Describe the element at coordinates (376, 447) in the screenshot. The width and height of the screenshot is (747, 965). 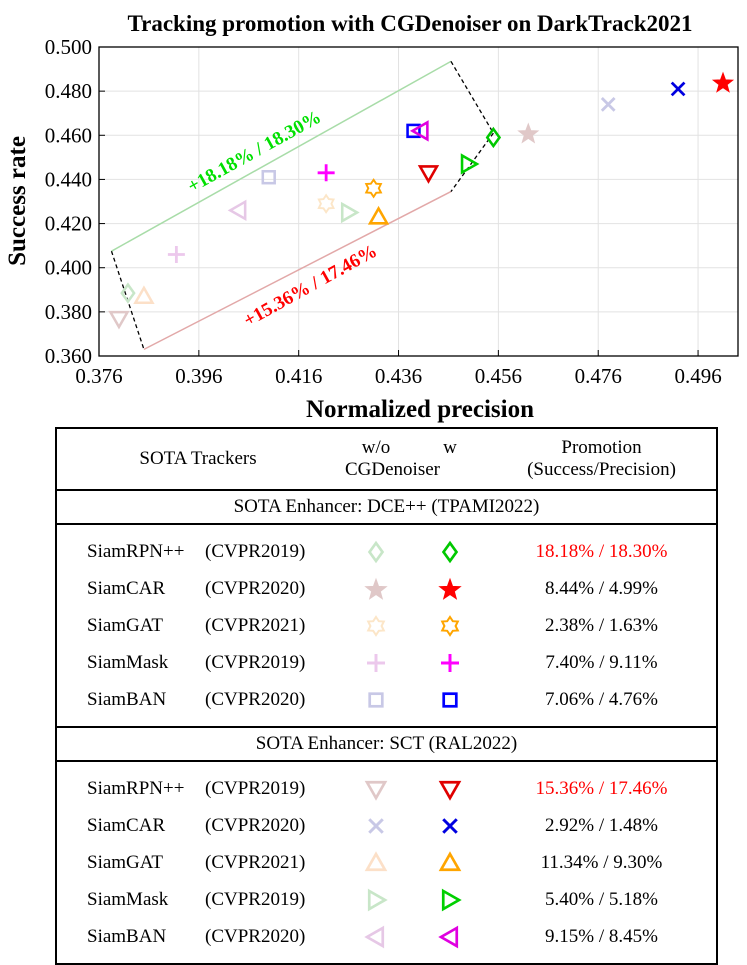
I see `header-wo: w/o` at that location.